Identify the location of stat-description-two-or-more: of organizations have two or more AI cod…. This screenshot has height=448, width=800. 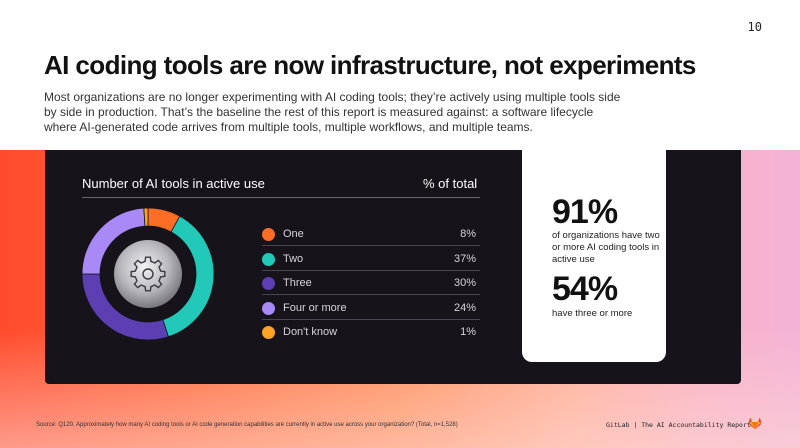
(606, 247).